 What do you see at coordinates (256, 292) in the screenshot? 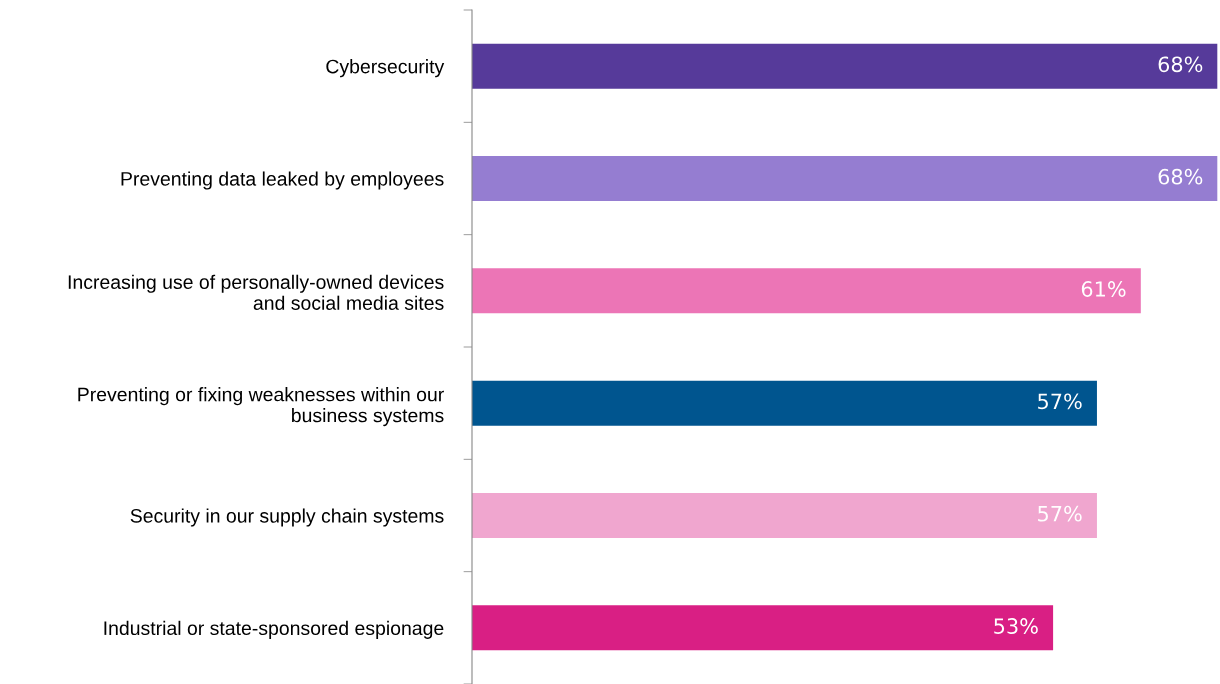
I see `y-tick-label: Increasing use of personally-owned devices and social media sites` at bounding box center [256, 292].